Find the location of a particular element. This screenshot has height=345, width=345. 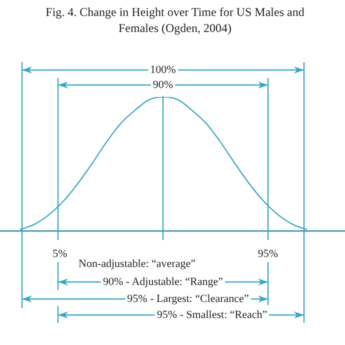

text: 95% - Largest: “Clearance” is located at coordinates (188, 299).